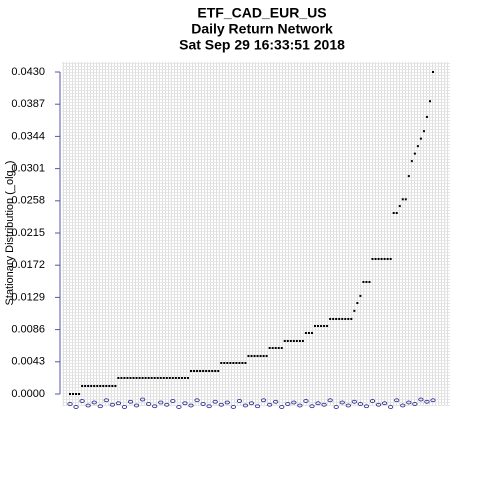 This screenshot has height=480, width=480. What do you see at coordinates (28, 169) in the screenshot?
I see `y-tick-label: 0.0301` at bounding box center [28, 169].